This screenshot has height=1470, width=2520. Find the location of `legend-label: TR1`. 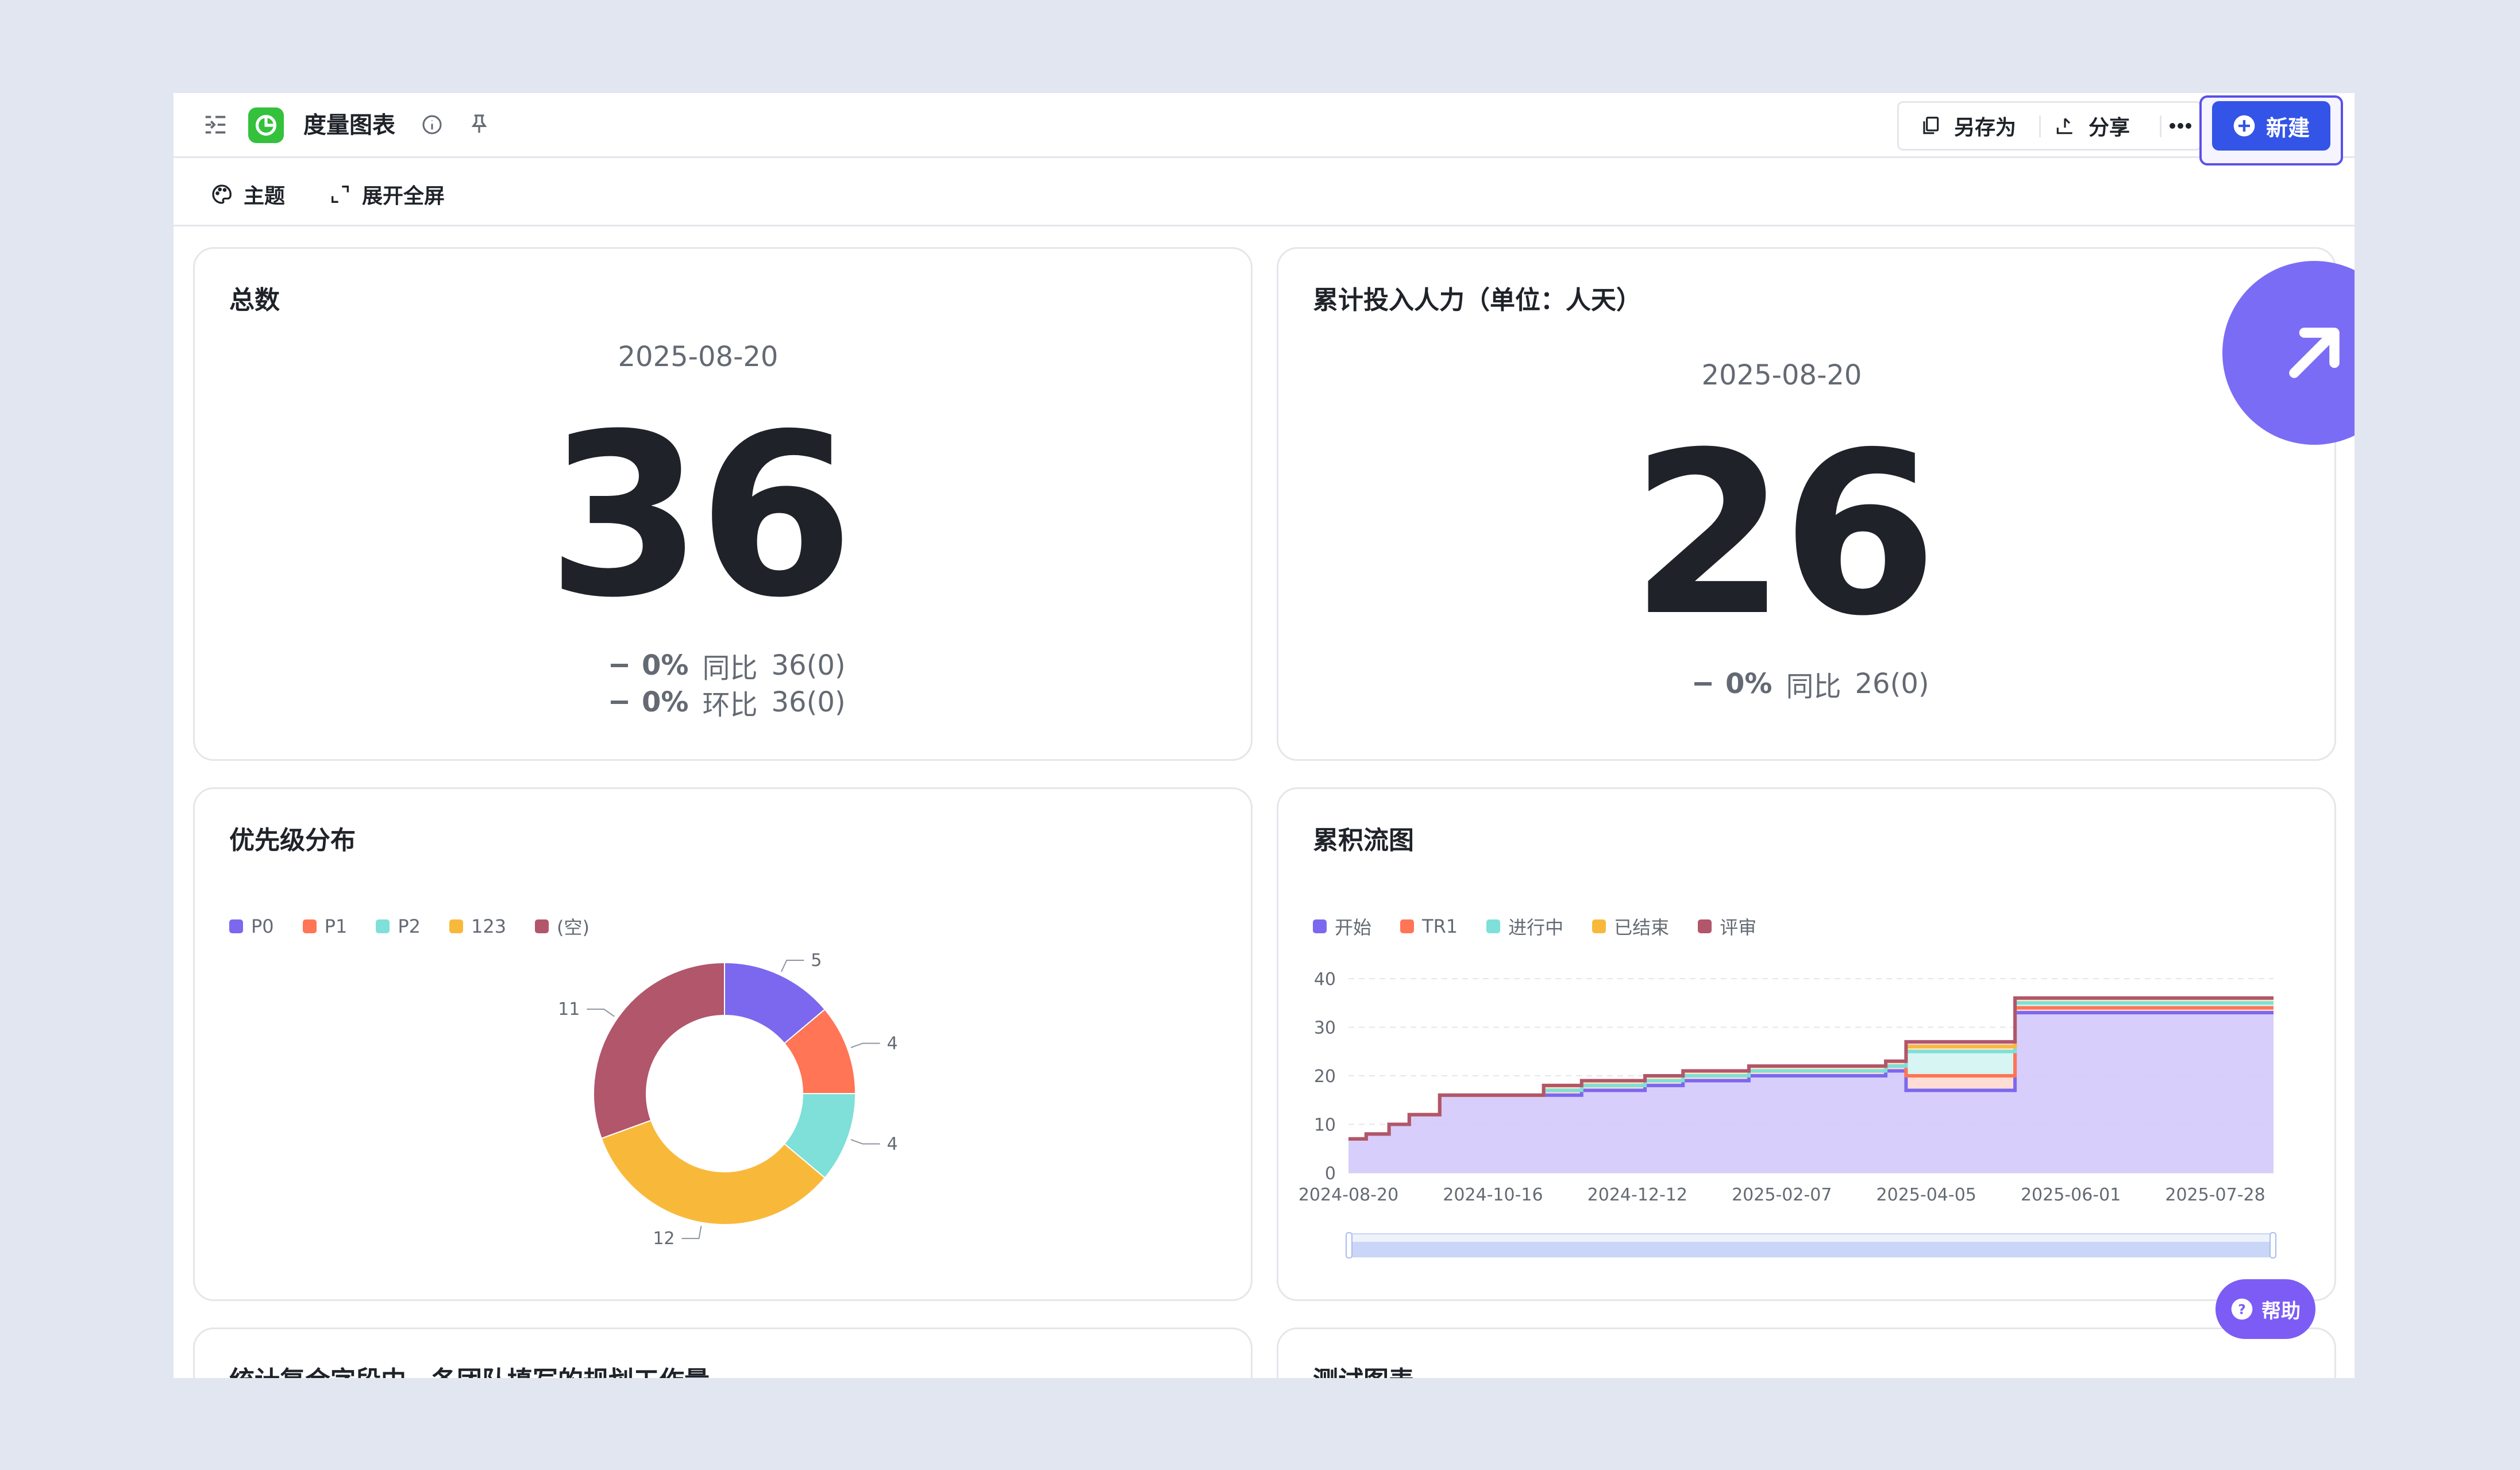

legend-label: TR1 is located at coordinates (1440, 926).